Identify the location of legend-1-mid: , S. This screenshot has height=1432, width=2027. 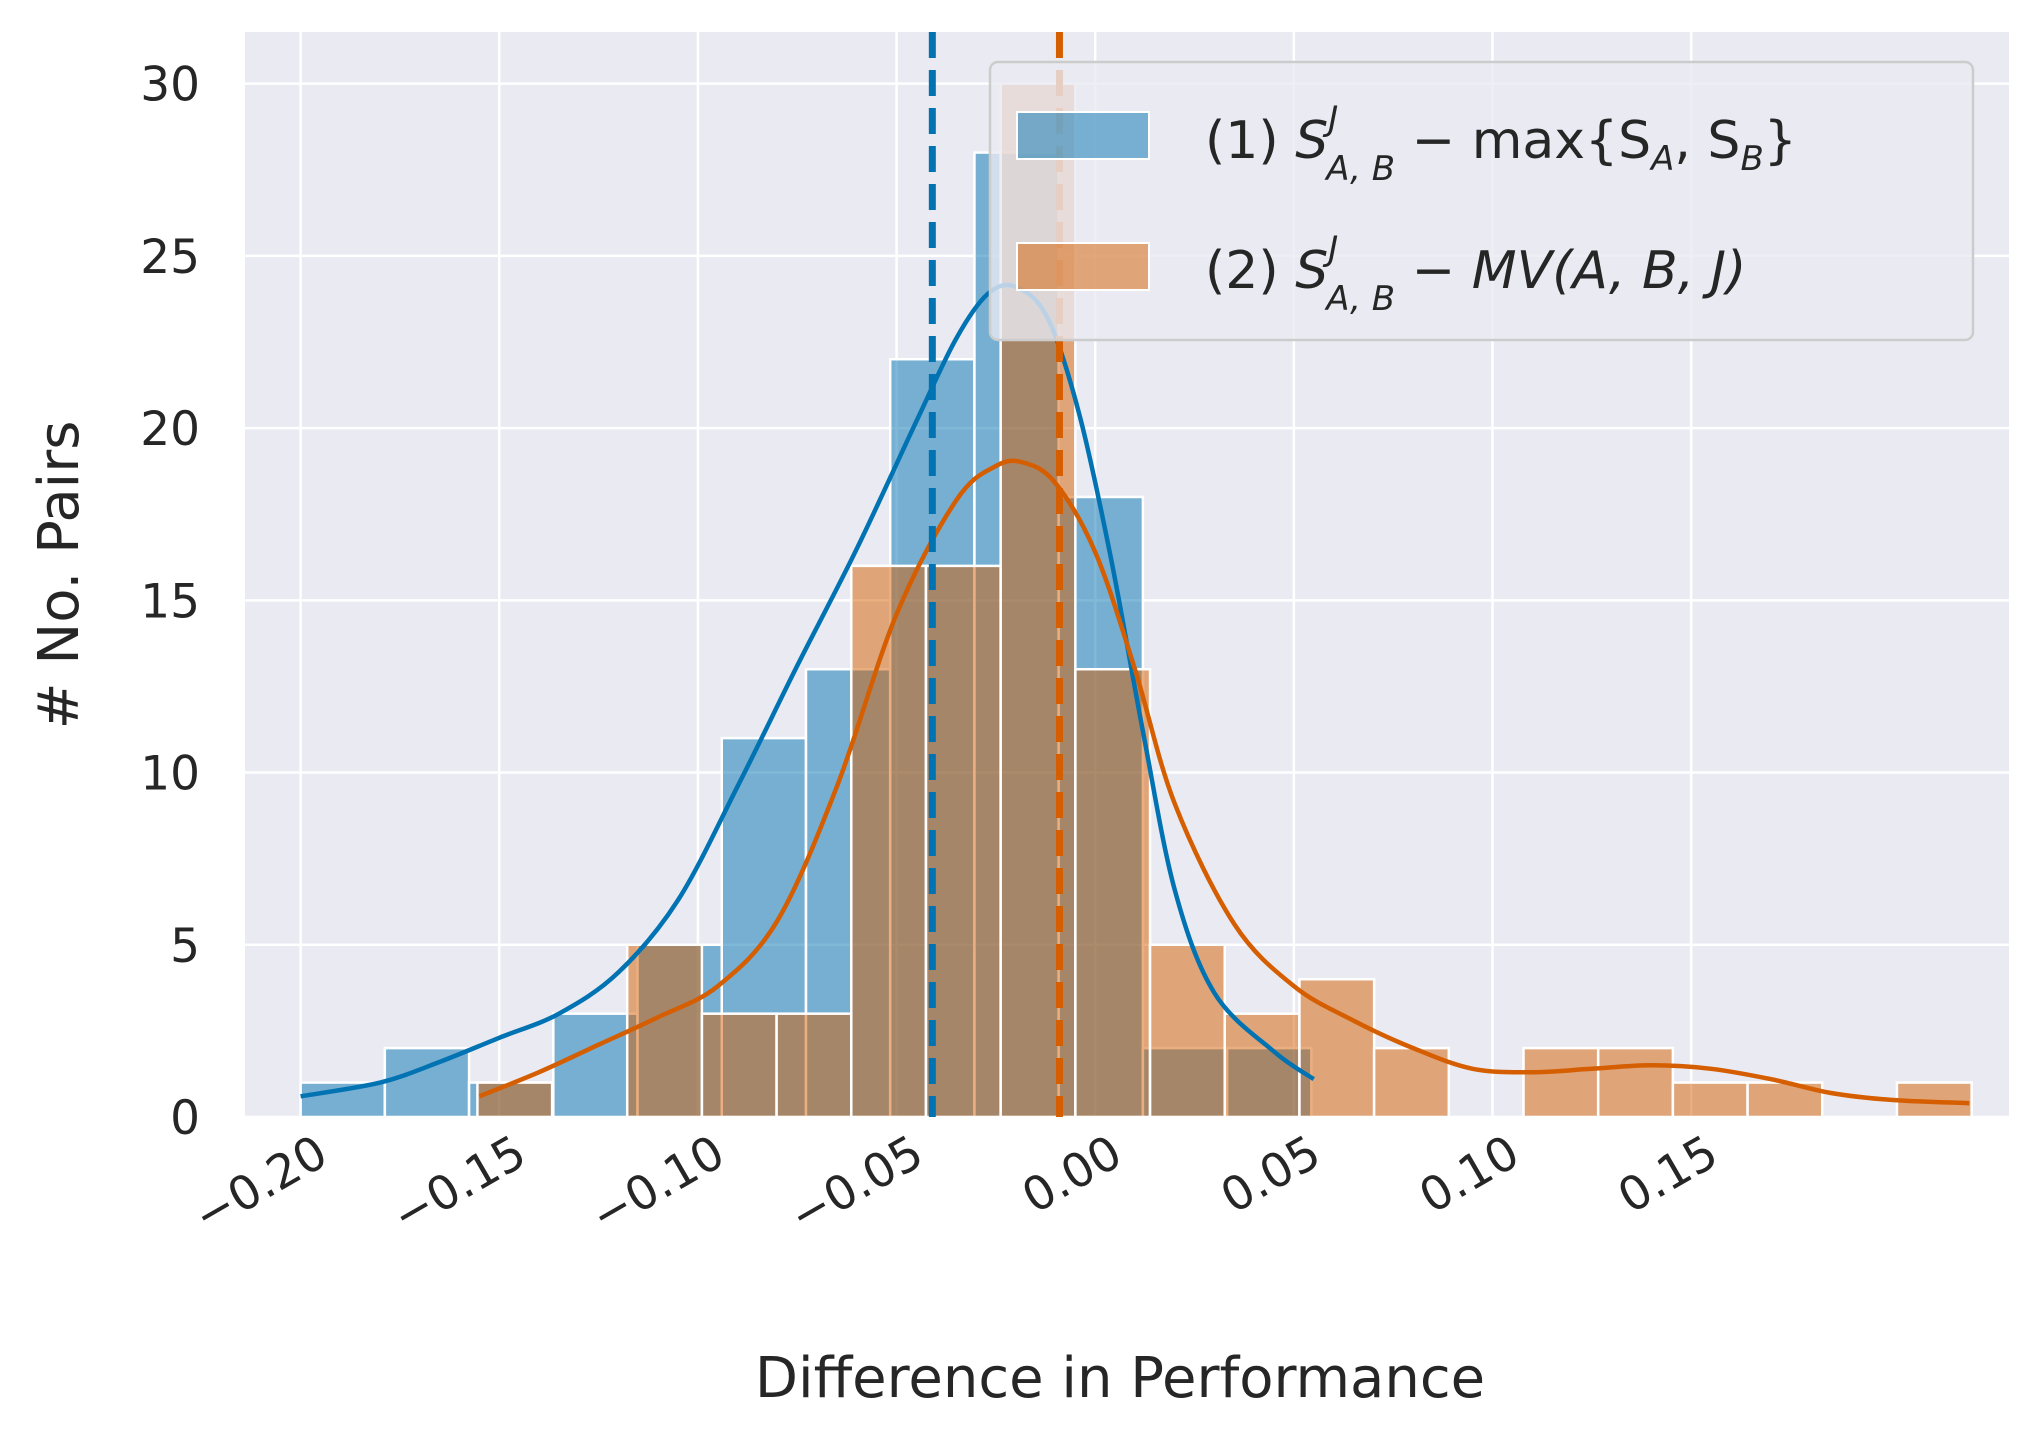
(1707, 141).